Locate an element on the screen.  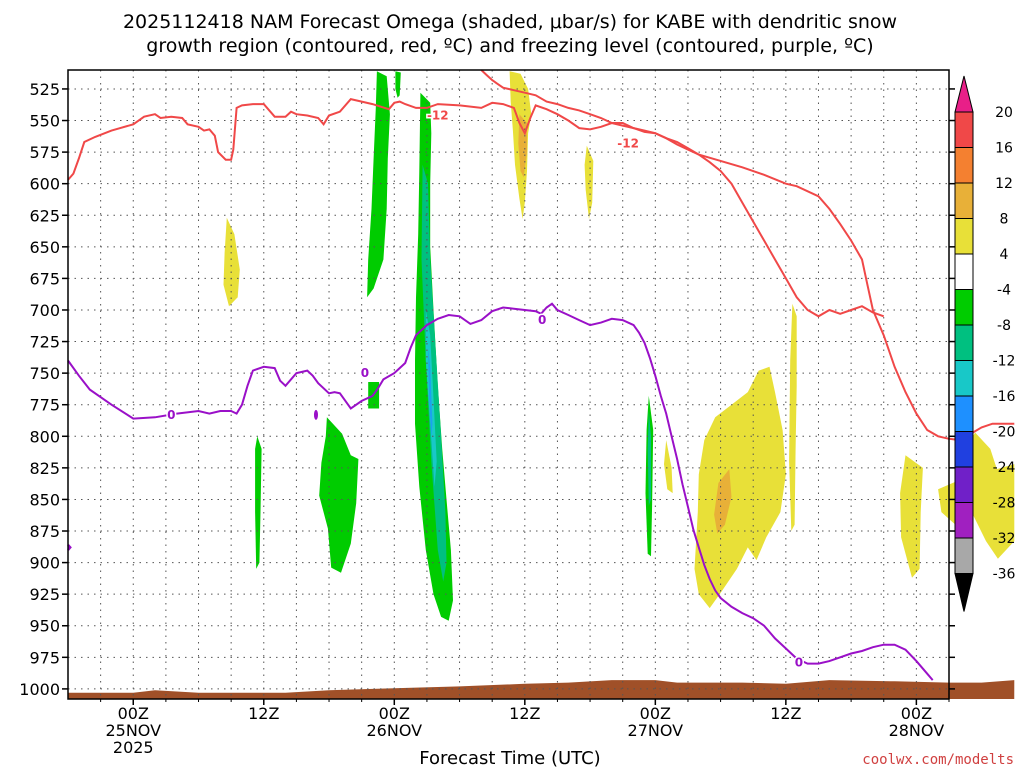
omega-green-21z25-upper is located at coordinates (378, 184).